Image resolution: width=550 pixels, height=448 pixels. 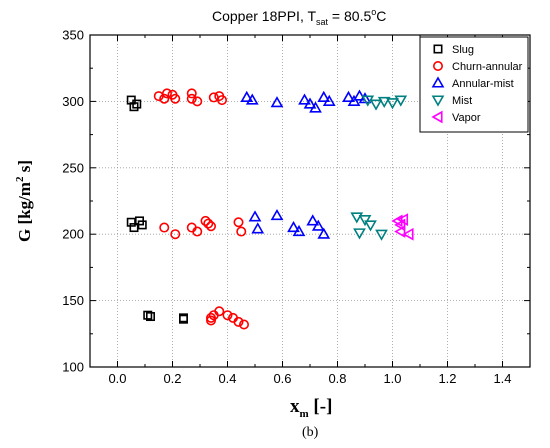 I want to click on y-tick-label: 100, so click(x=73, y=367).